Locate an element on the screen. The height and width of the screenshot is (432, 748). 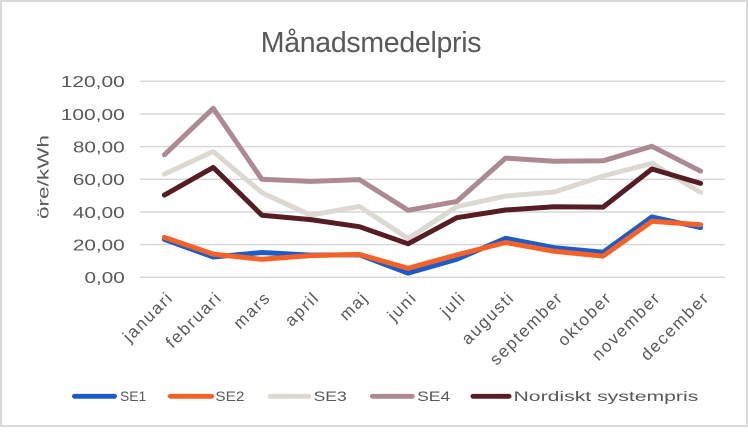
svg-text: SE4 is located at coordinates (433, 396).